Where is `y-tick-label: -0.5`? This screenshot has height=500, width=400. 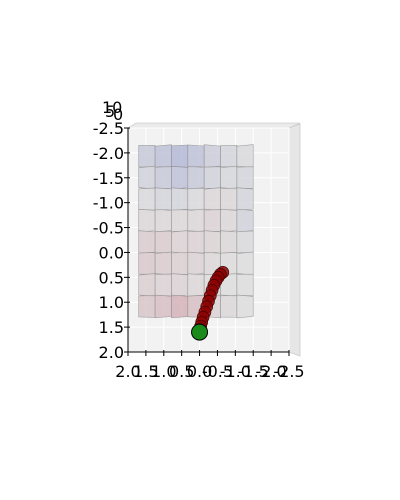 y-tick-label: -0.5 is located at coordinates (108, 228).